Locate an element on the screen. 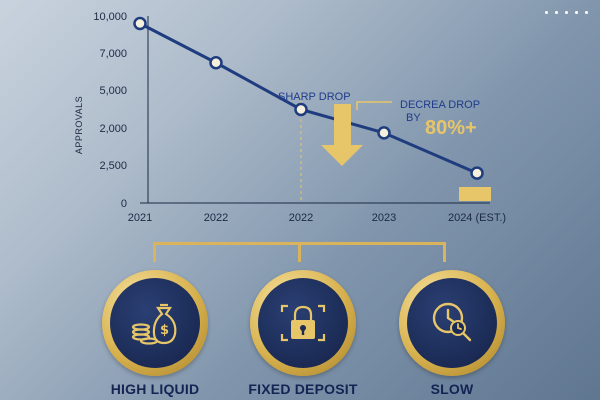 The height and width of the screenshot is (400, 600). money-bag-icon: $ is located at coordinates (154, 324).